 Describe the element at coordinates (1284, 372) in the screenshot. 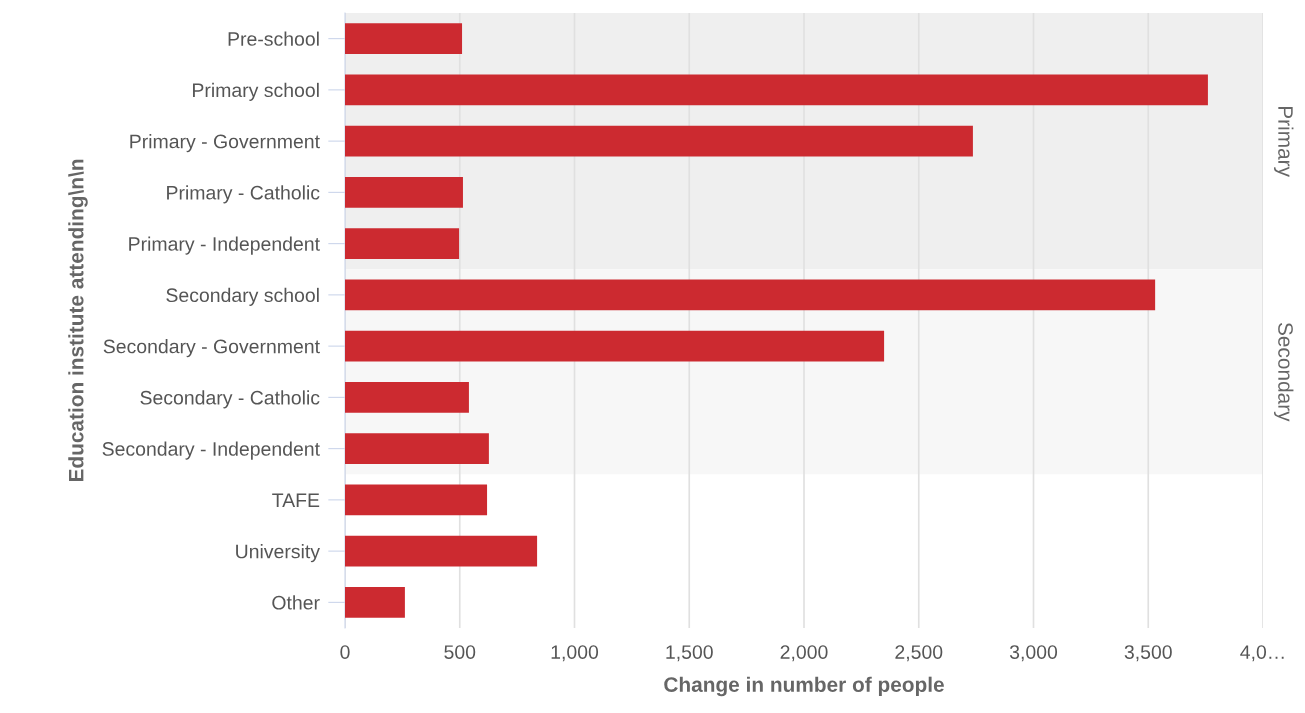

I see `band-label: Secondary` at that location.